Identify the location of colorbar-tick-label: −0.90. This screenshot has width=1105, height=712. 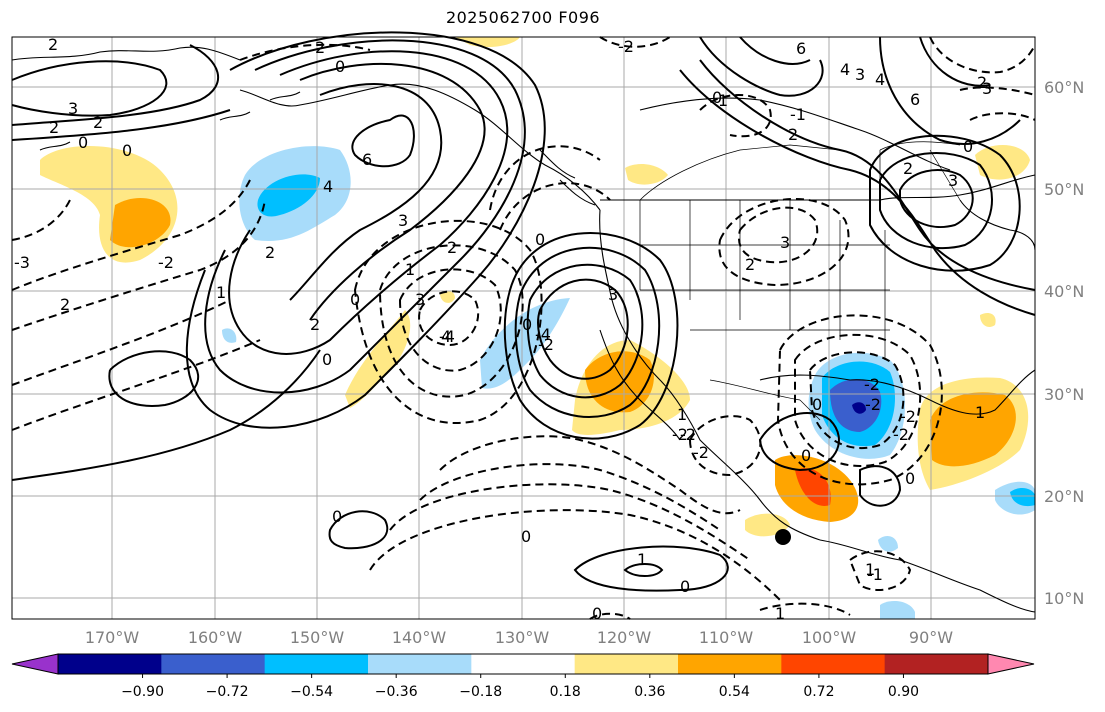
(142, 692).